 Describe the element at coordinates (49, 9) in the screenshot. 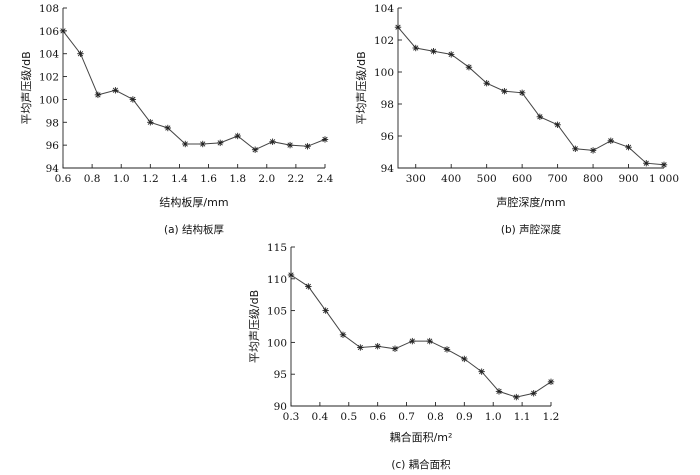

I see `y-tick-label: 108` at that location.